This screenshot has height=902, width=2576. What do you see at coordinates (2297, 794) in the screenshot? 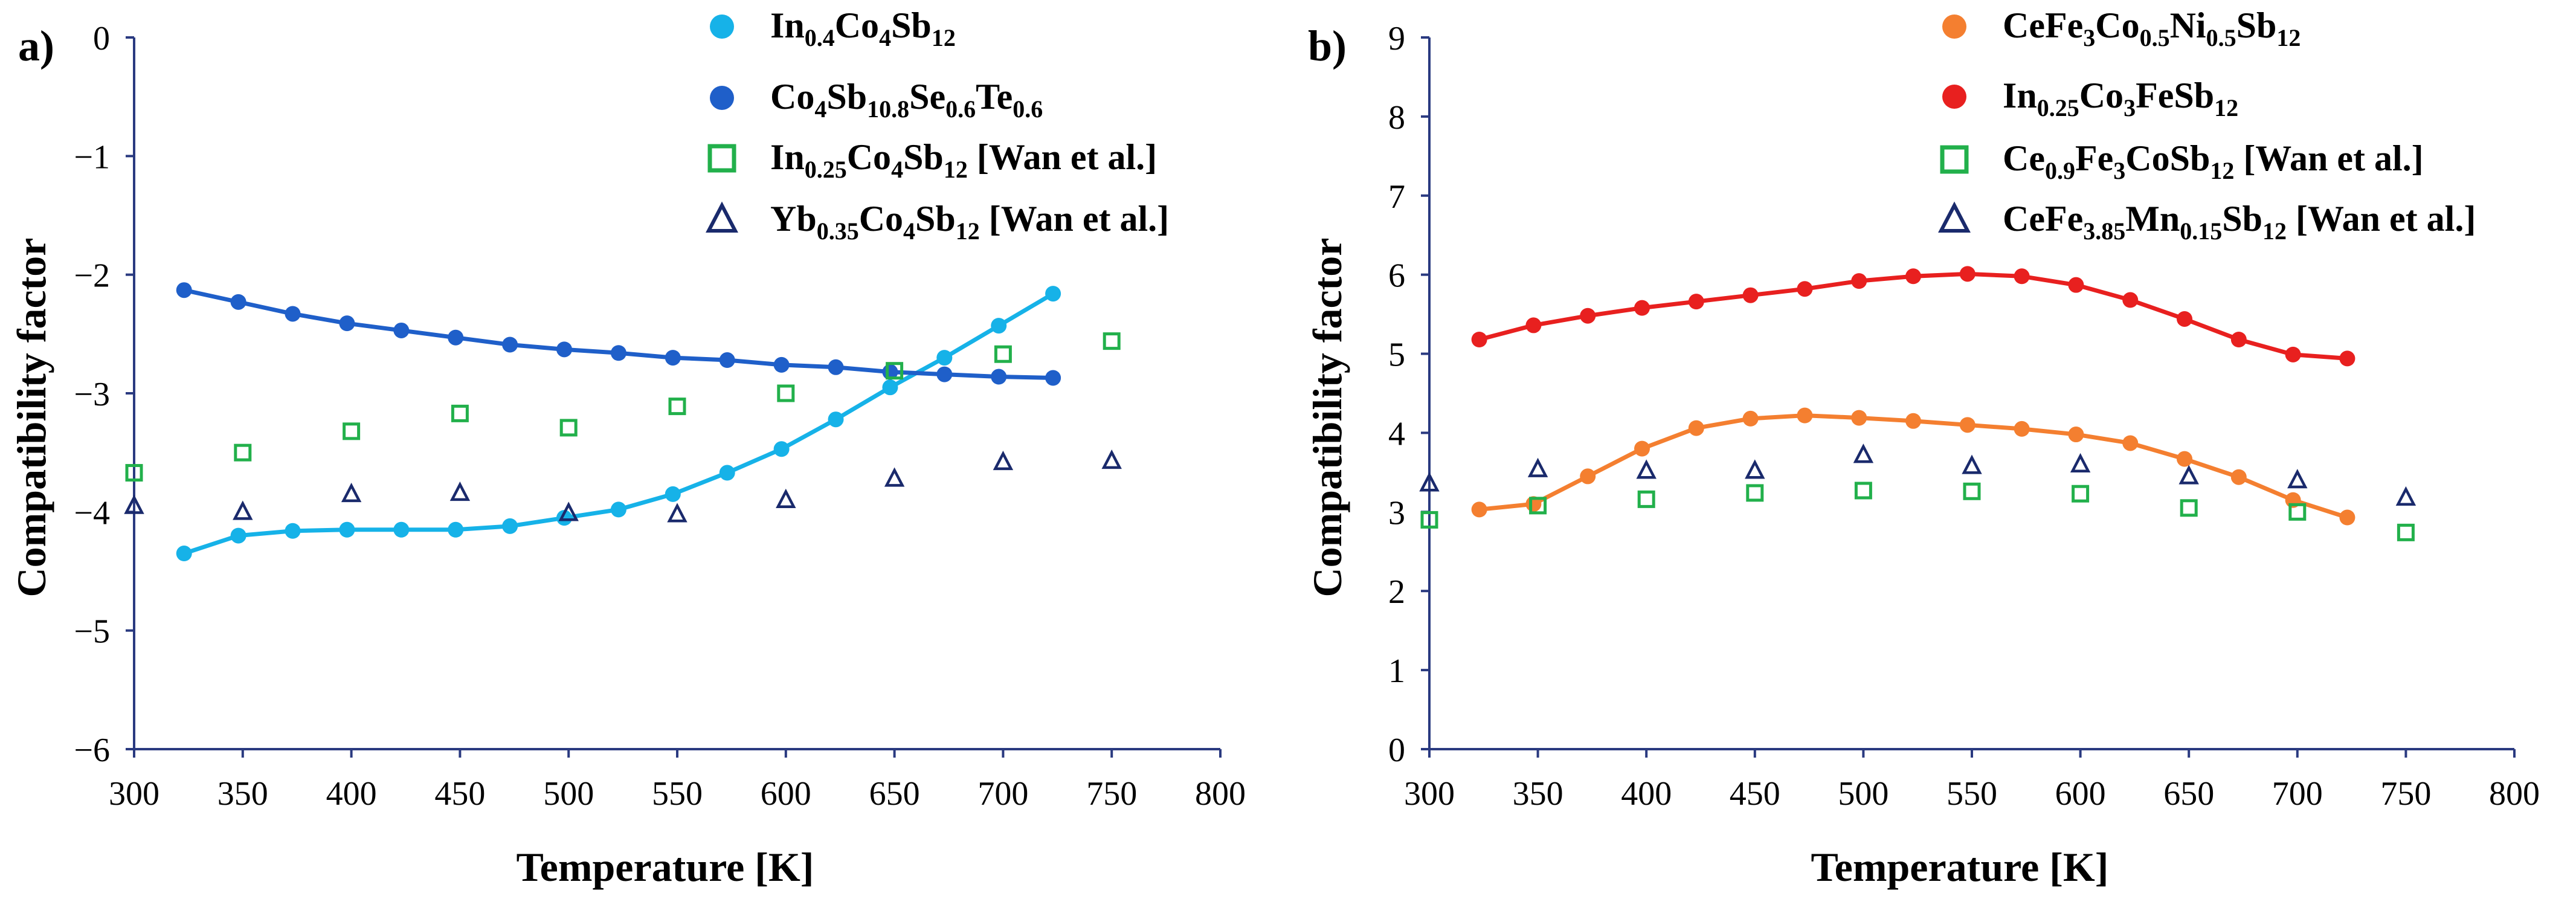
I see `x-tick-label: 700` at bounding box center [2297, 794].